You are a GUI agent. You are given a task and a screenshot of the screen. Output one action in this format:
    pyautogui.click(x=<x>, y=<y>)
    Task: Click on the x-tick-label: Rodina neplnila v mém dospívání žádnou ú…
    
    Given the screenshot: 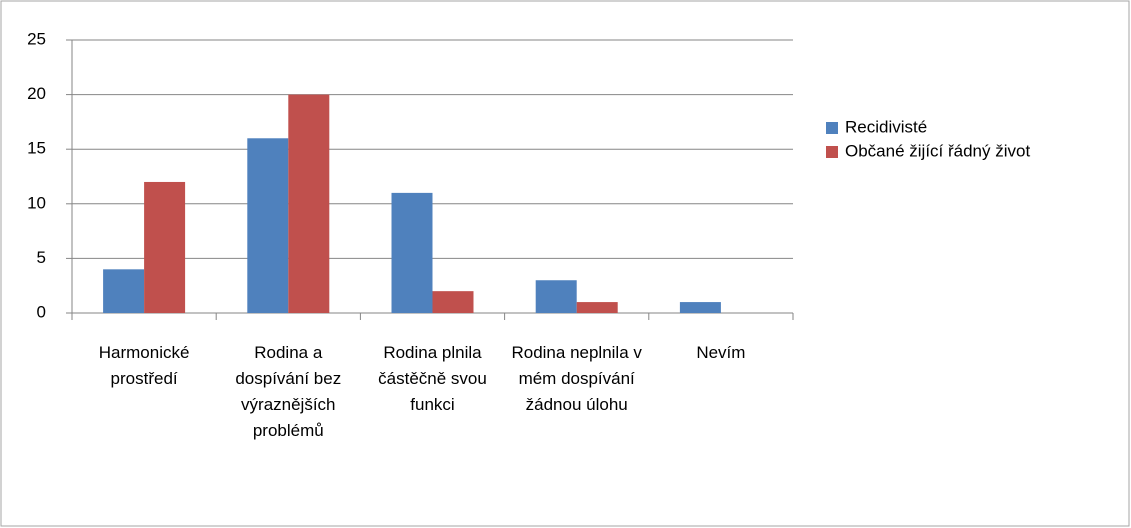 What is the action you would take?
    pyautogui.click(x=576, y=378)
    